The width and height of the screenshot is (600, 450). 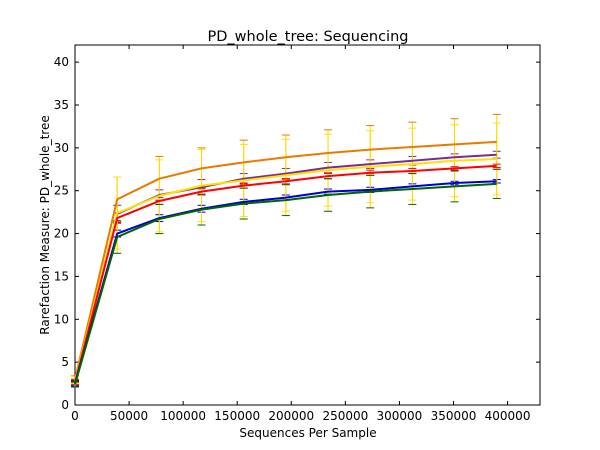 What do you see at coordinates (61, 148) in the screenshot?
I see `y-tick-label: 30` at bounding box center [61, 148].